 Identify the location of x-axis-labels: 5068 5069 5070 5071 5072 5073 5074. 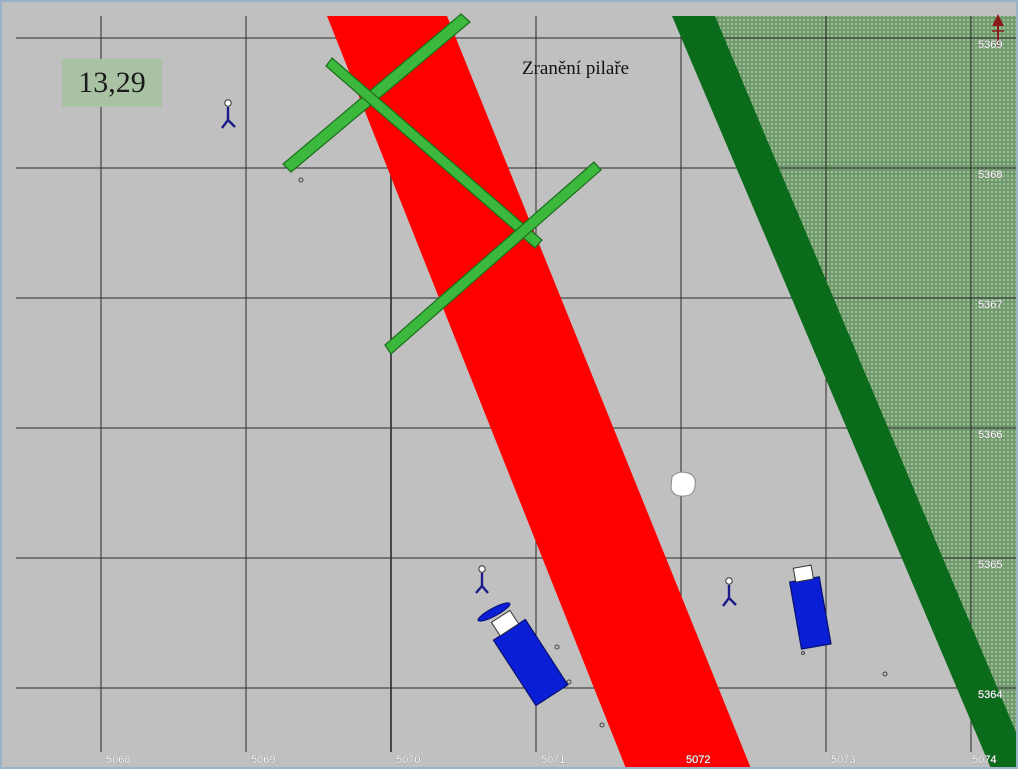
(551, 760).